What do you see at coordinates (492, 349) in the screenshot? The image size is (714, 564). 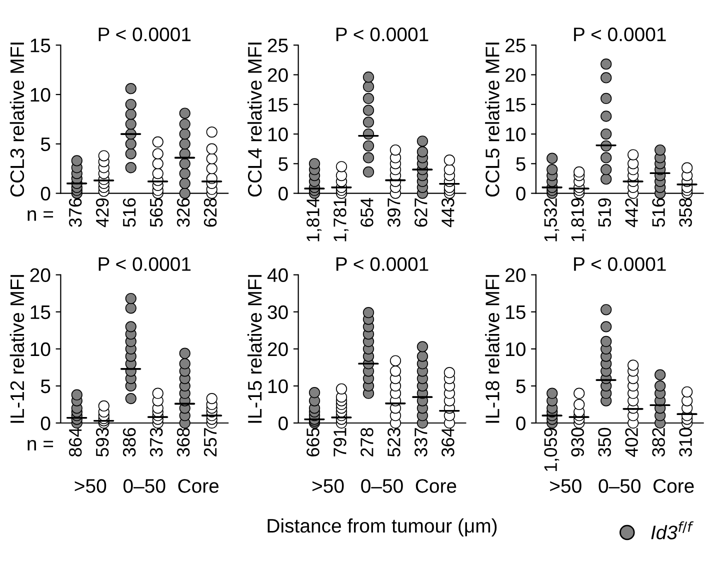 I see `y-axis-title: IL-18 relative MFI` at bounding box center [492, 349].